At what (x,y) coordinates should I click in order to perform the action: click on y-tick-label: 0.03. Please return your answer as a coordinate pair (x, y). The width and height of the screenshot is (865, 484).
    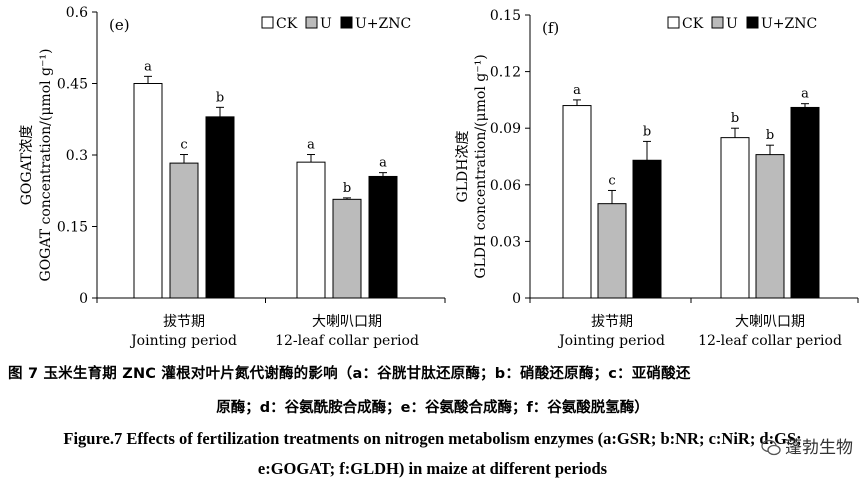
    Looking at the image, I should click on (505, 242).